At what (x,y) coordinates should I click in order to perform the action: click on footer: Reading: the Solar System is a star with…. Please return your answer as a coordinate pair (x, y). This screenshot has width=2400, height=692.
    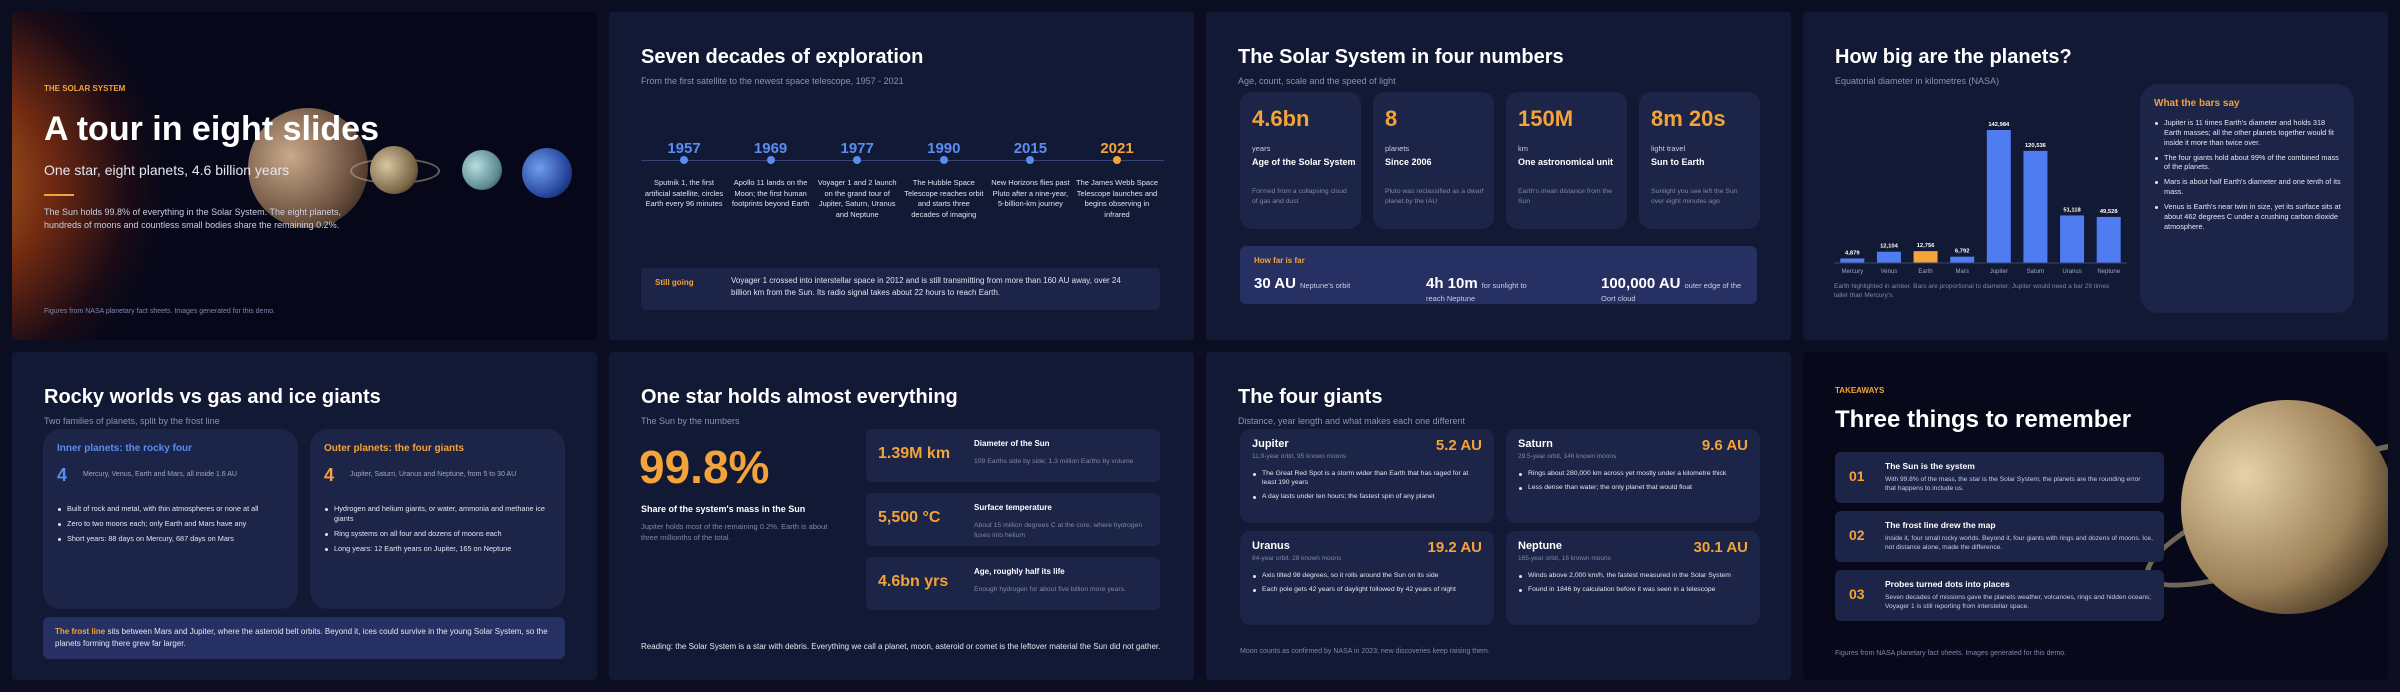
    Looking at the image, I should click on (901, 646).